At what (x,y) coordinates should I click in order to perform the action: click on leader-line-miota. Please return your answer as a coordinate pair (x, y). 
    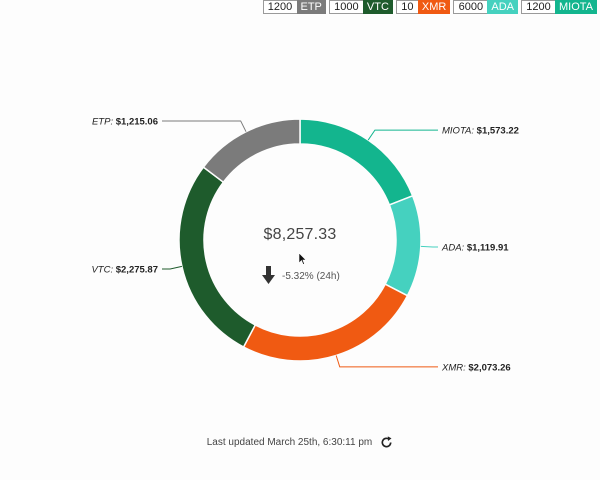
    Looking at the image, I should click on (402, 135).